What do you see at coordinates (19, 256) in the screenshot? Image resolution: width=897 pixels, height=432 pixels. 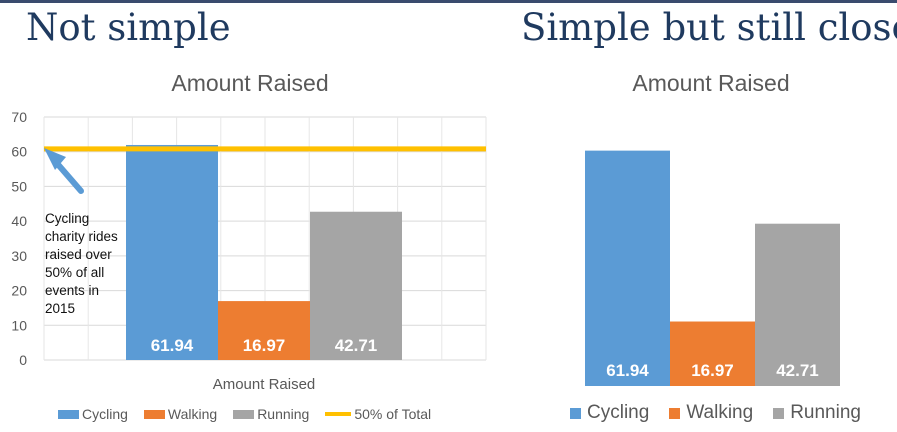 I see `y-tick-label: 30` at bounding box center [19, 256].